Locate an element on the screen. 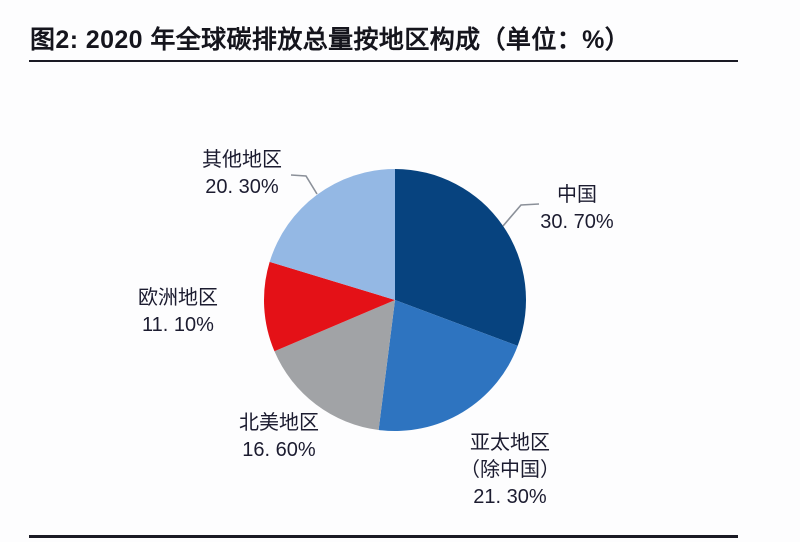 This screenshot has width=800, height=542. slice-label-value: 21. 30% is located at coordinates (510, 497).